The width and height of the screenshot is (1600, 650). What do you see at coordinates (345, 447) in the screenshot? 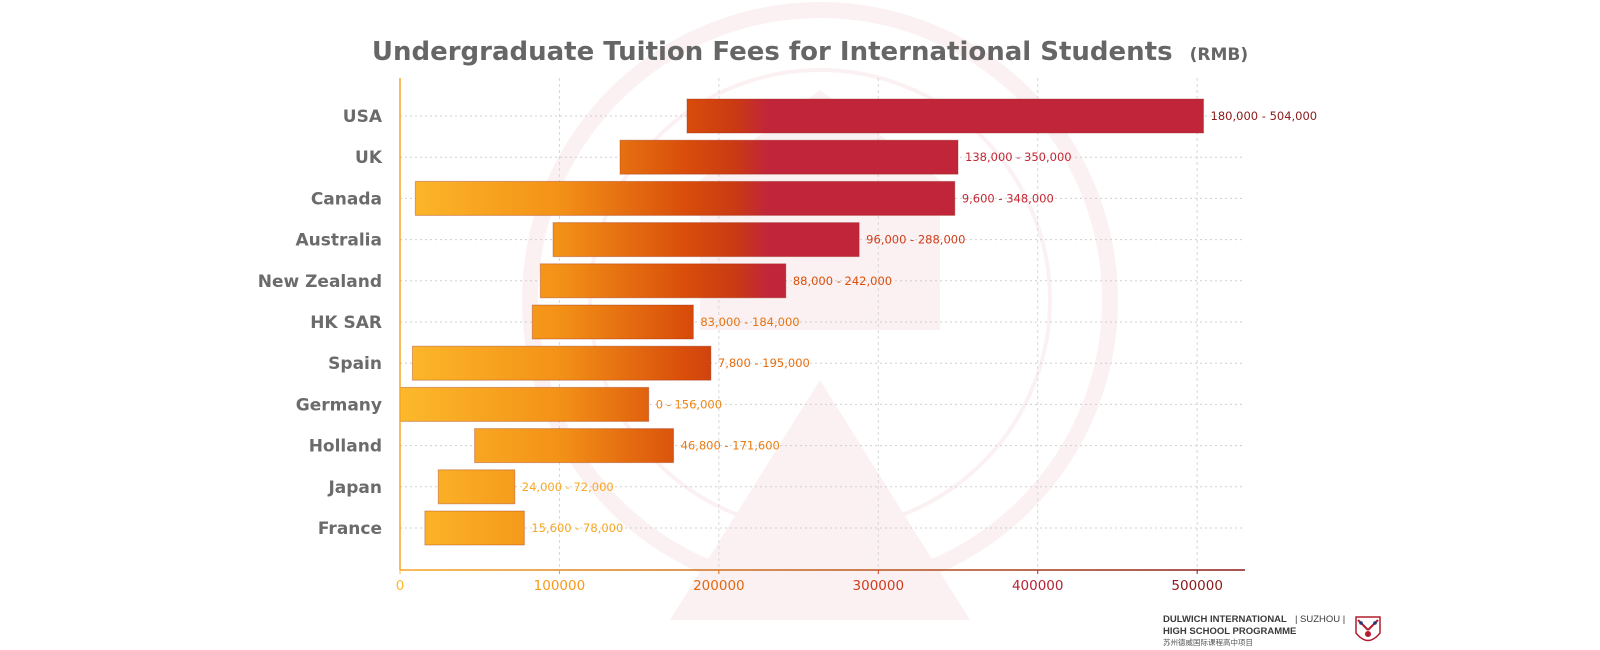
I see `category-label: Holland` at bounding box center [345, 447].